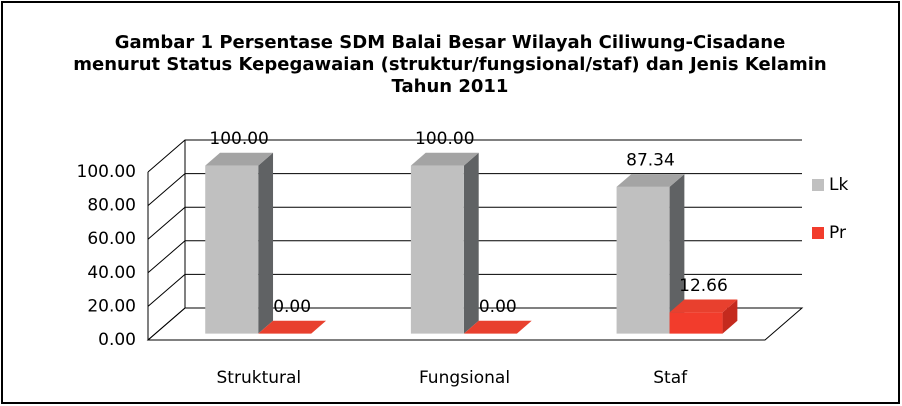  What do you see at coordinates (111, 273) in the screenshot?
I see `y-tick-label: 40.00` at bounding box center [111, 273].